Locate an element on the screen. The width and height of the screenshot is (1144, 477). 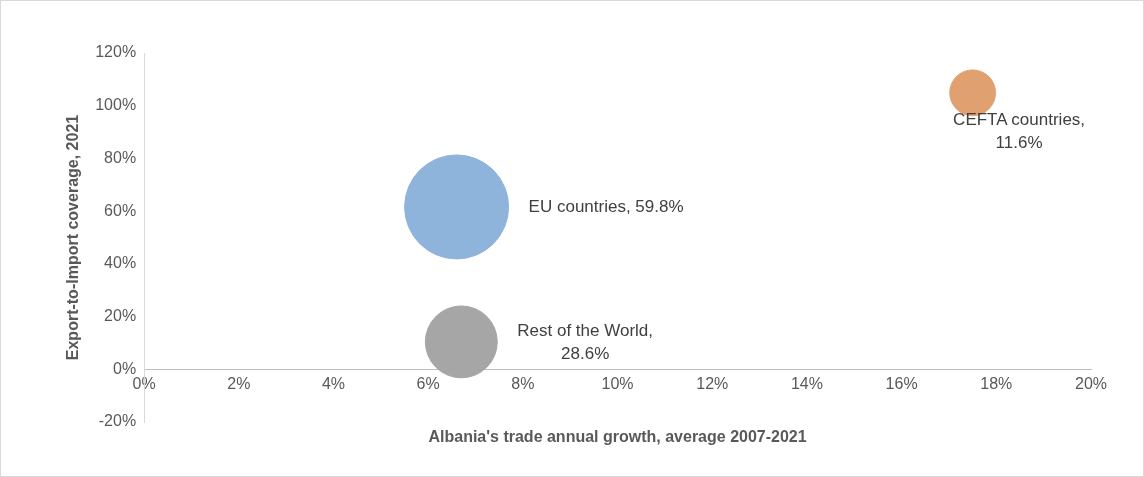
y-tick-label: 100% is located at coordinates (116, 105).